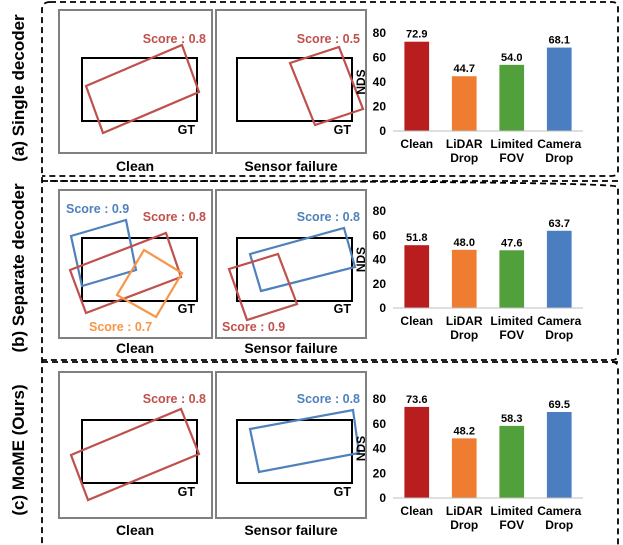  Describe the element at coordinates (304, 441) in the screenshot. I see `pred-box-blue` at that location.